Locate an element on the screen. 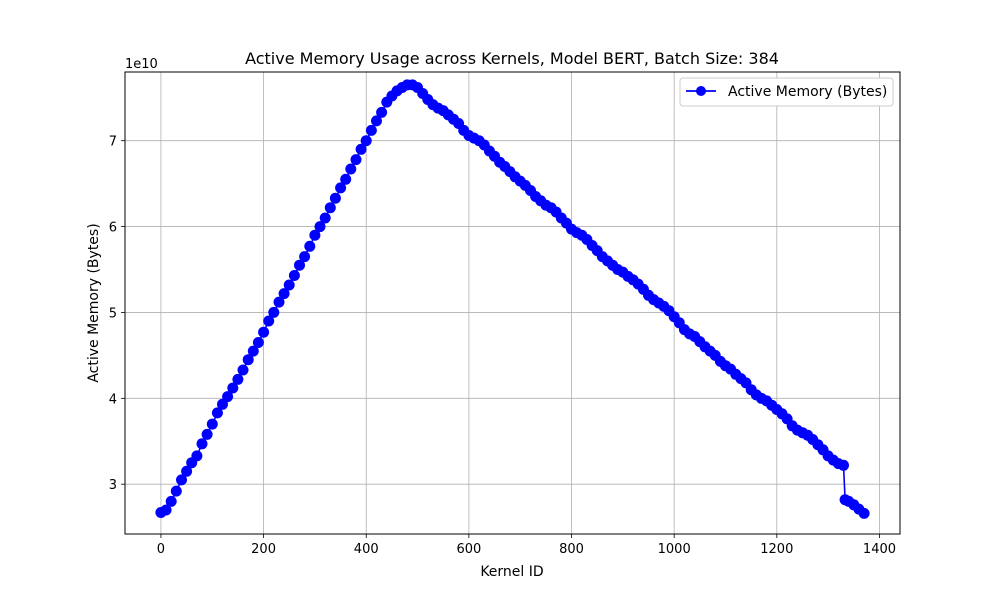  y-axis-ticks: 3 4 5 6 7 is located at coordinates (117, 314).